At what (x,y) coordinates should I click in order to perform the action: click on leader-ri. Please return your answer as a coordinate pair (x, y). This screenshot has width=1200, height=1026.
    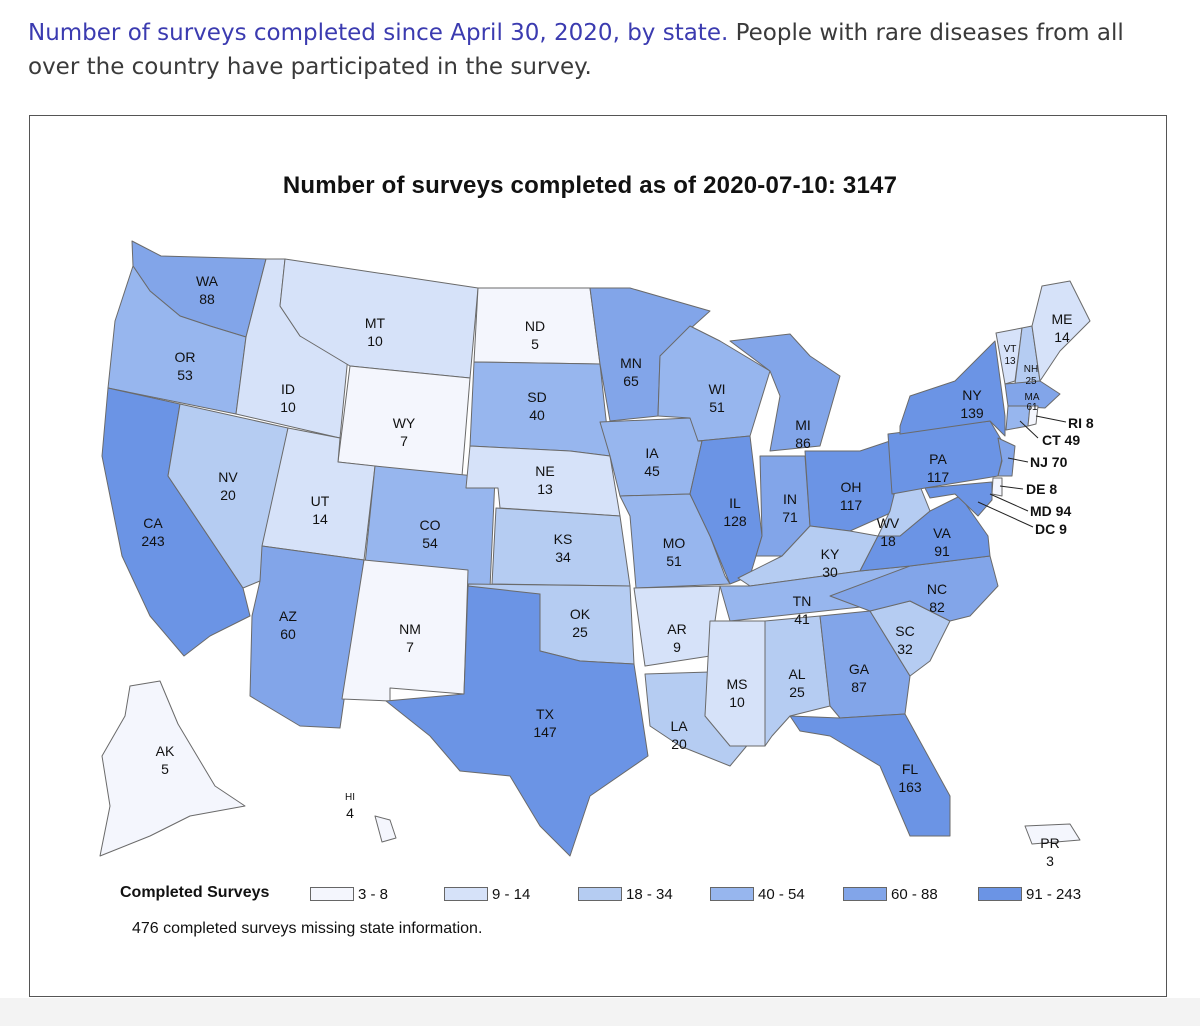
    Looking at the image, I should click on (1051, 419).